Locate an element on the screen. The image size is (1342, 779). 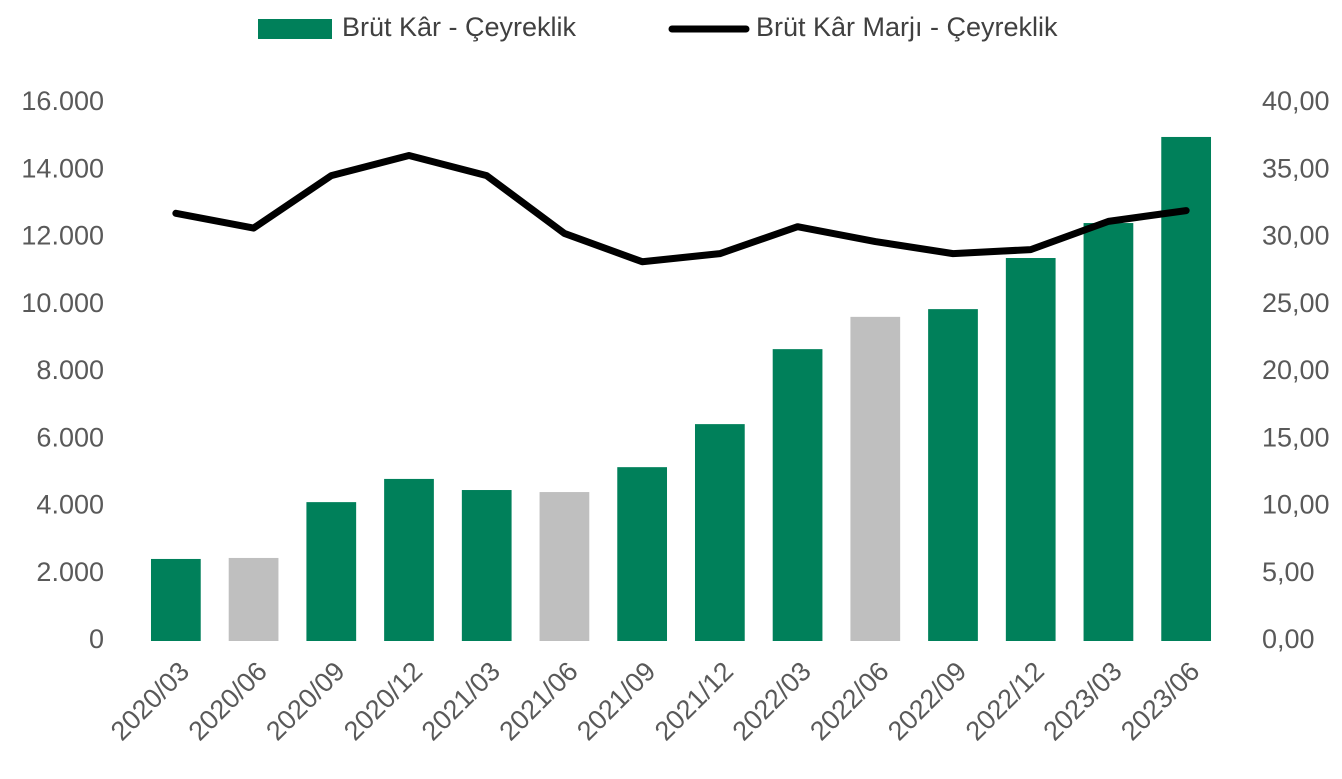
x-tick-label: 2020/09 is located at coordinates (305, 701).